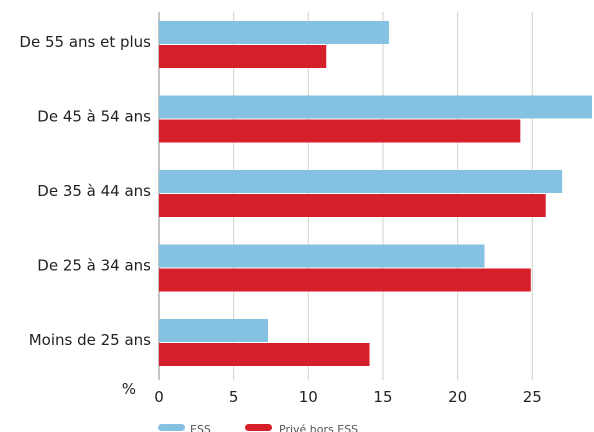 This screenshot has width=594, height=432. I want to click on x-unit-label: %, so click(129, 389).